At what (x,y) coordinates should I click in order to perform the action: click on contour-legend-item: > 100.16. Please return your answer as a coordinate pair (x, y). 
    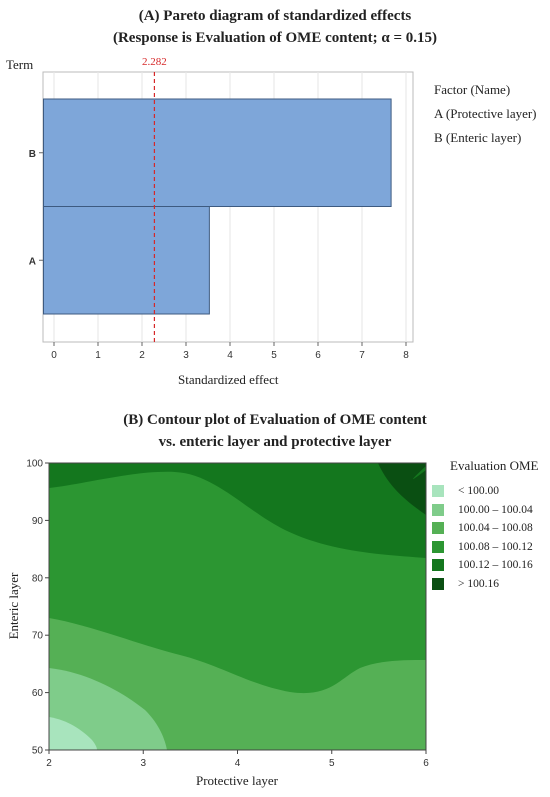
    Looking at the image, I should click on (465, 583).